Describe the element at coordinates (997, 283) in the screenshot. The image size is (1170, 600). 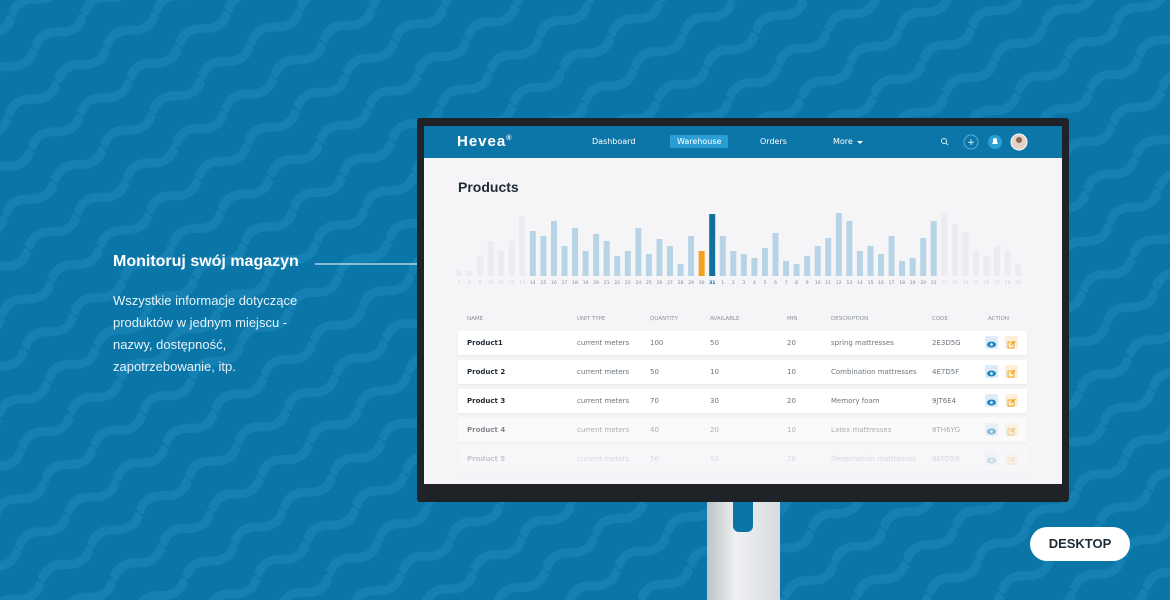
I see `x-tick-label: 27` at that location.